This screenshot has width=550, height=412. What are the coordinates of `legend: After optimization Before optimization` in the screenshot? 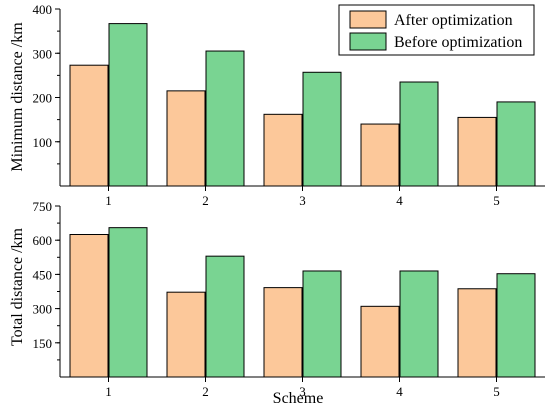 It's located at (436, 30).